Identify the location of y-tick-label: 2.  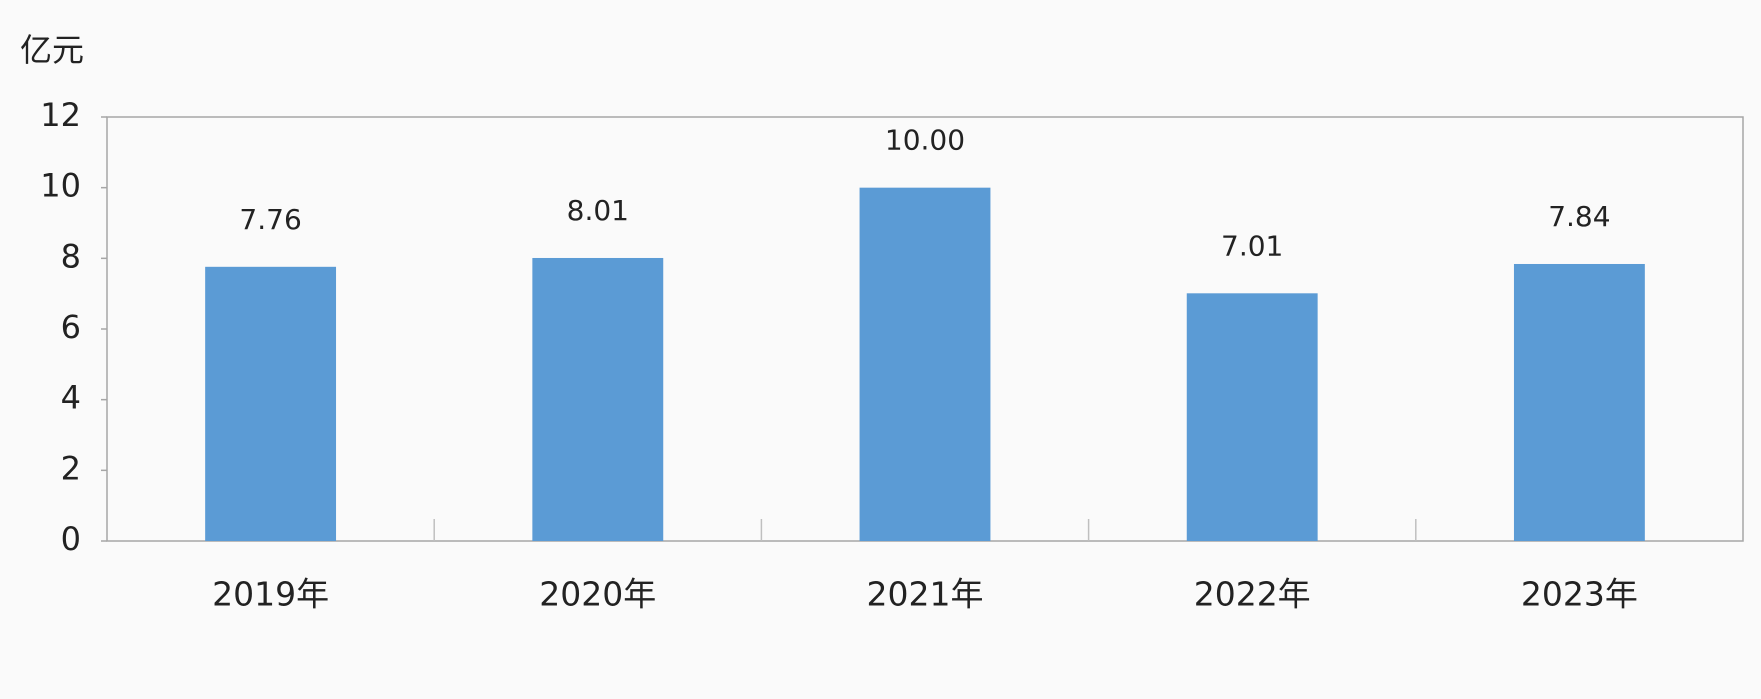
(71, 468).